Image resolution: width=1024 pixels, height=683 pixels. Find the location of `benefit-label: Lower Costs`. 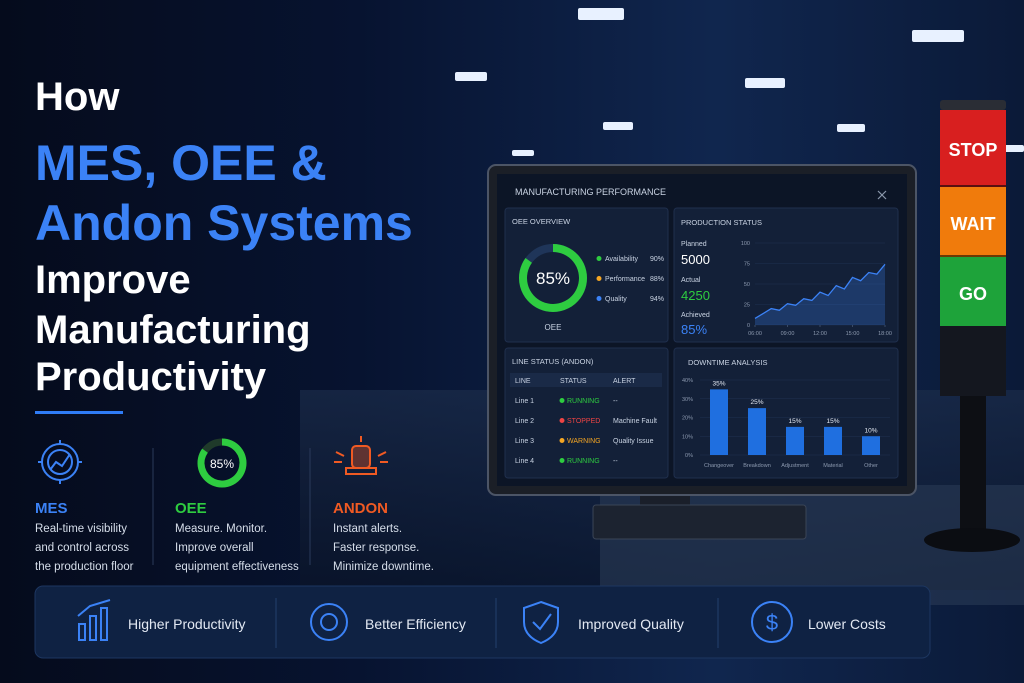

benefit-label: Lower Costs is located at coordinates (847, 624).